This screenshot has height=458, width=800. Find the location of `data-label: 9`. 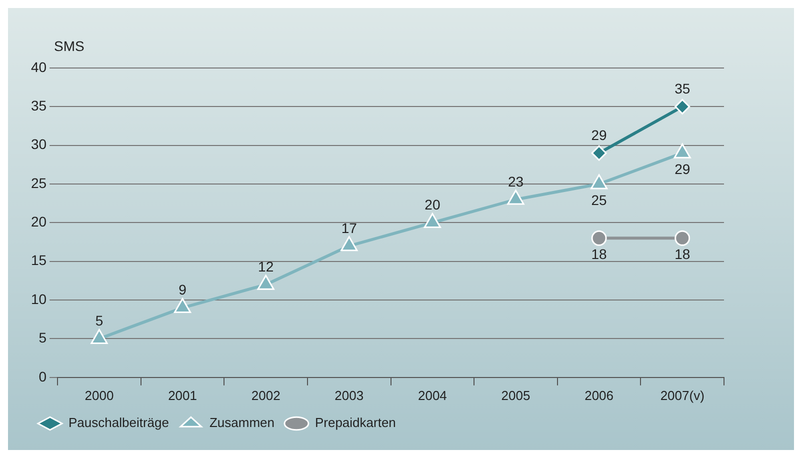

data-label: 9 is located at coordinates (182, 290).